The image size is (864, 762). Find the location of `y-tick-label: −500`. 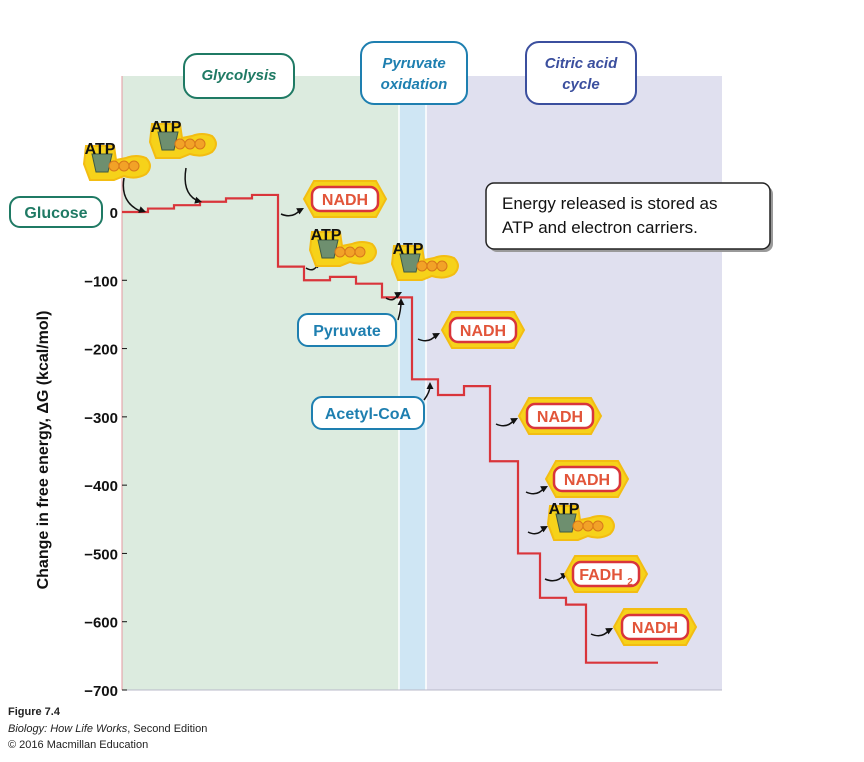

y-tick-label: −500 is located at coordinates (101, 554).